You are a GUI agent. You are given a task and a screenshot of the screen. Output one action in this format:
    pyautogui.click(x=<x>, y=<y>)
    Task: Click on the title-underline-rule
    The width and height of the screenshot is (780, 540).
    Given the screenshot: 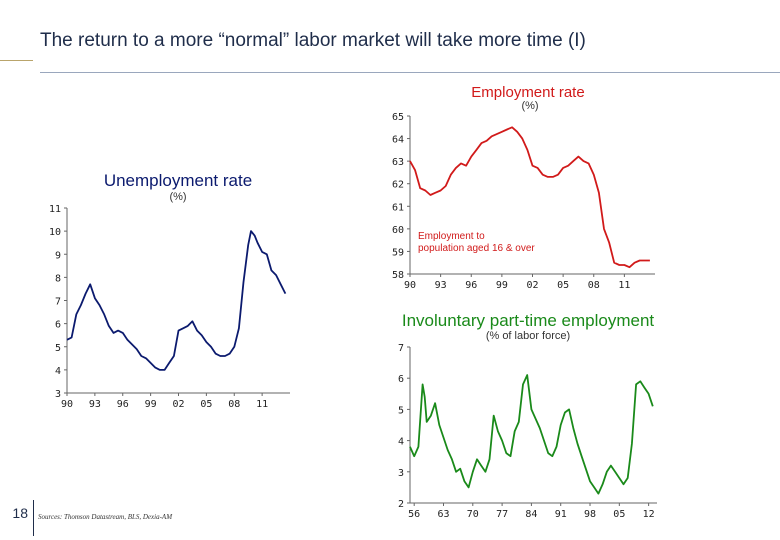 What is the action you would take?
    pyautogui.click(x=410, y=72)
    